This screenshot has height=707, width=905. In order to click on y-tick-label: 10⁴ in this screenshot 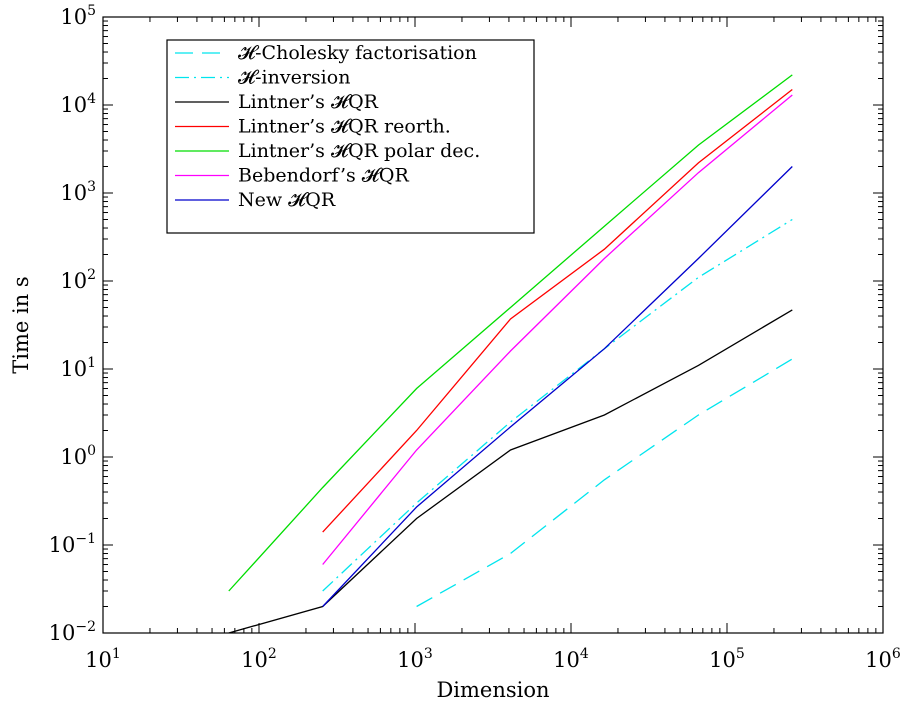, I will do `click(78, 104)`.